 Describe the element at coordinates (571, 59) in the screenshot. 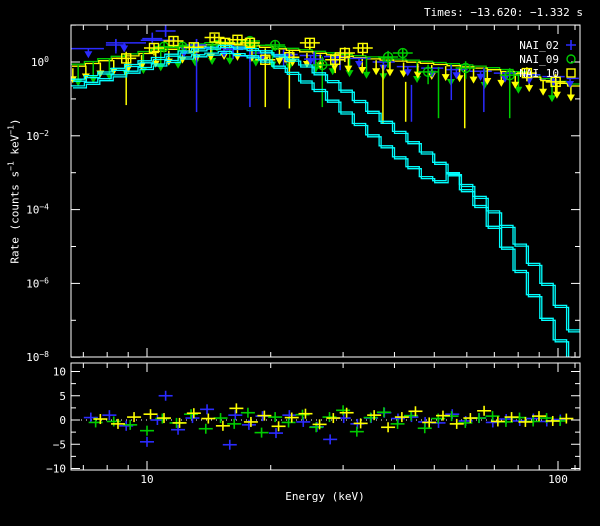

I see `circle-marker-icon` at that location.